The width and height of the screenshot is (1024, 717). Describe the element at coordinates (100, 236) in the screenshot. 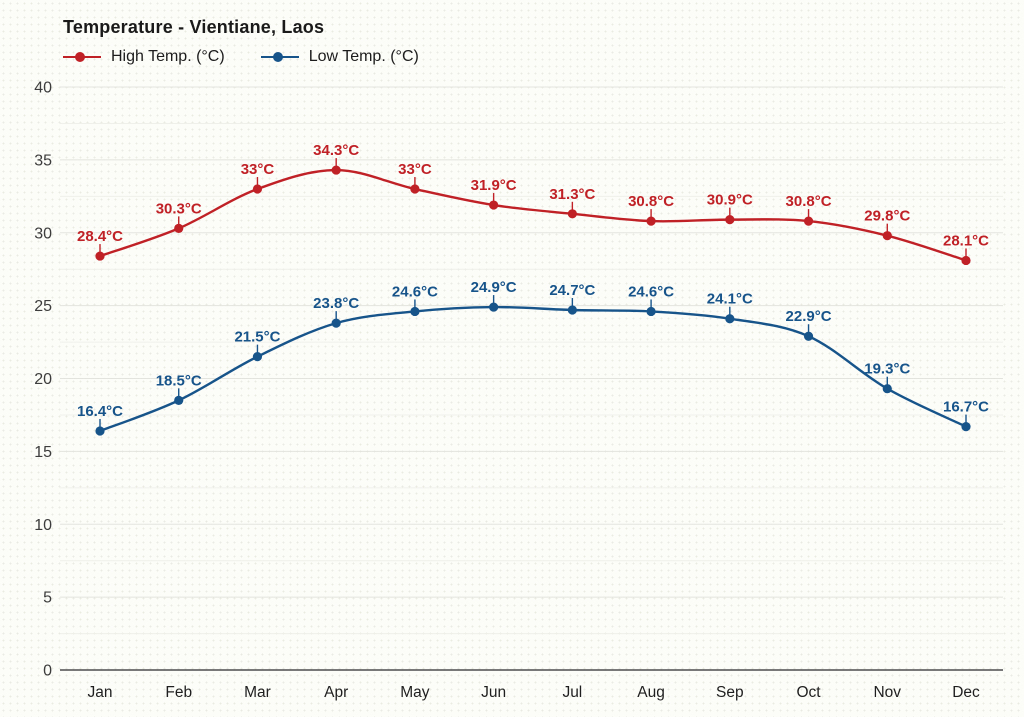

I see `high-temp-point-label: 28.4°C` at that location.